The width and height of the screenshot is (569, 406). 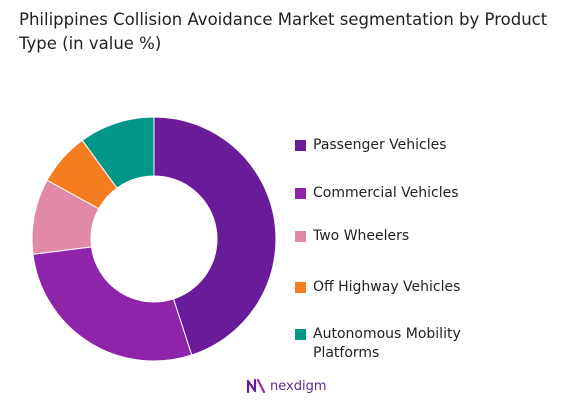 What do you see at coordinates (112, 304) in the screenshot?
I see `donut-slice-commercial-vehicles` at bounding box center [112, 304].